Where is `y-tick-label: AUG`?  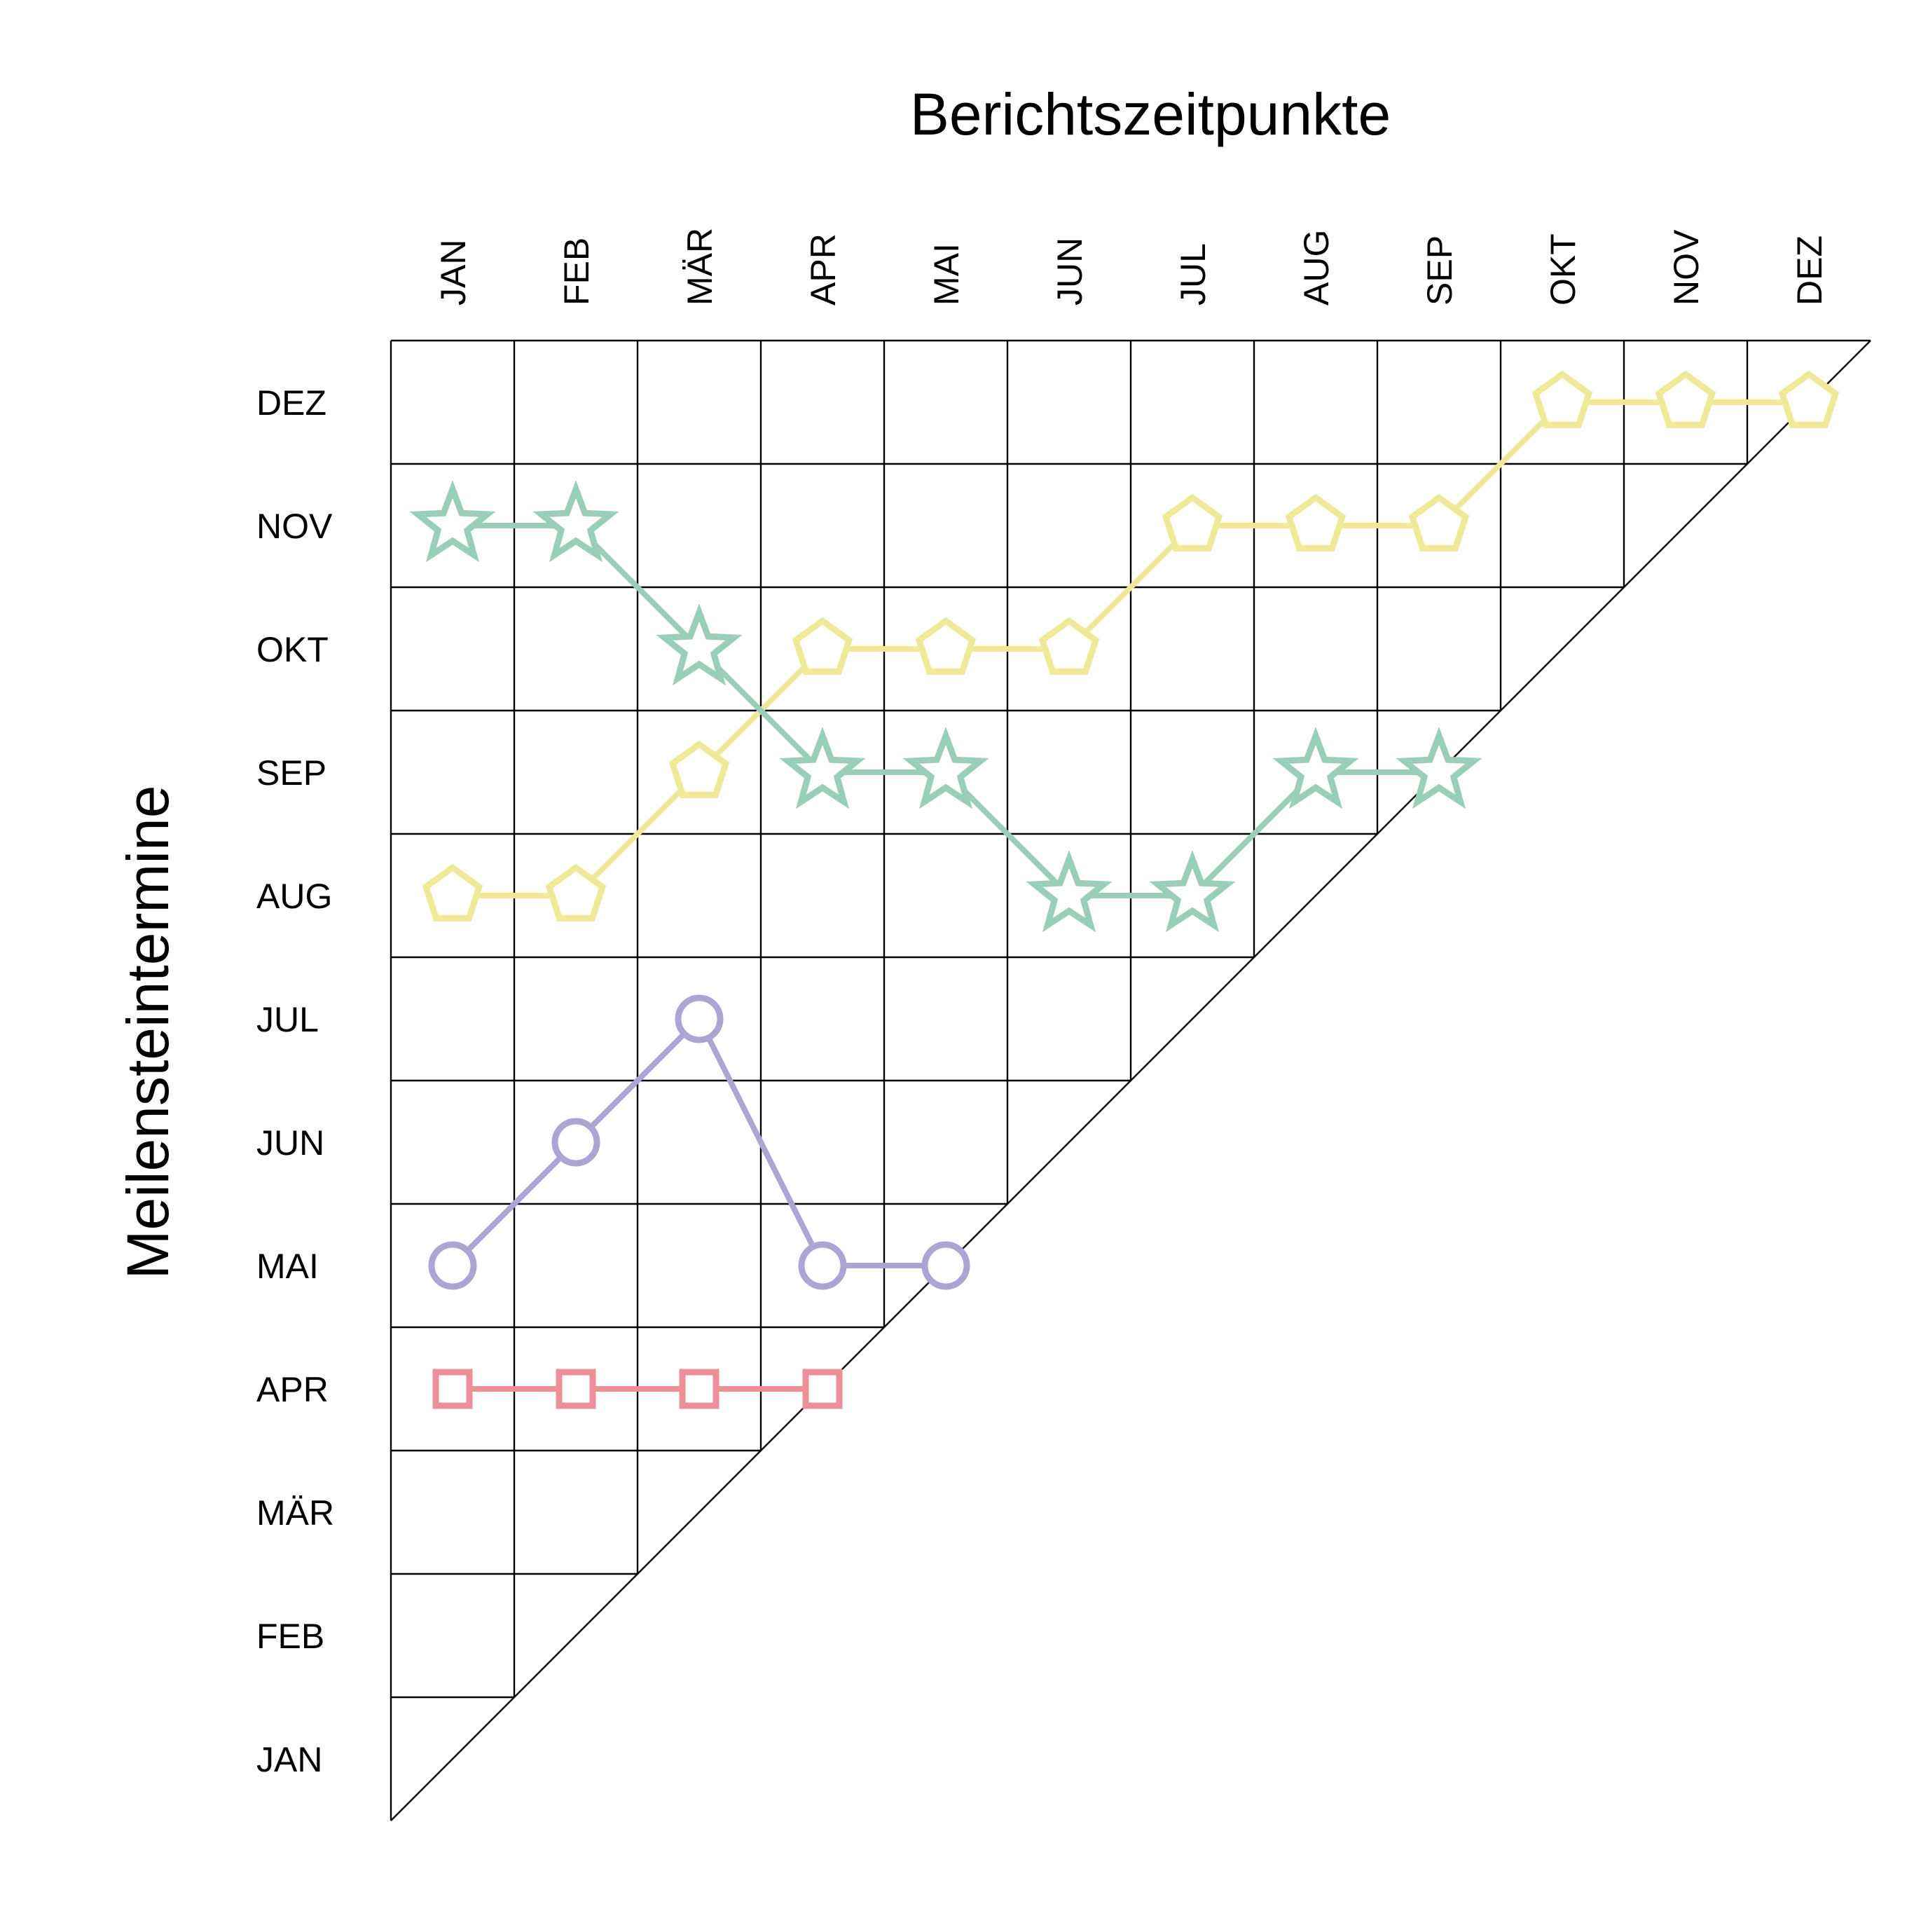
y-tick-label: AUG is located at coordinates (294, 896).